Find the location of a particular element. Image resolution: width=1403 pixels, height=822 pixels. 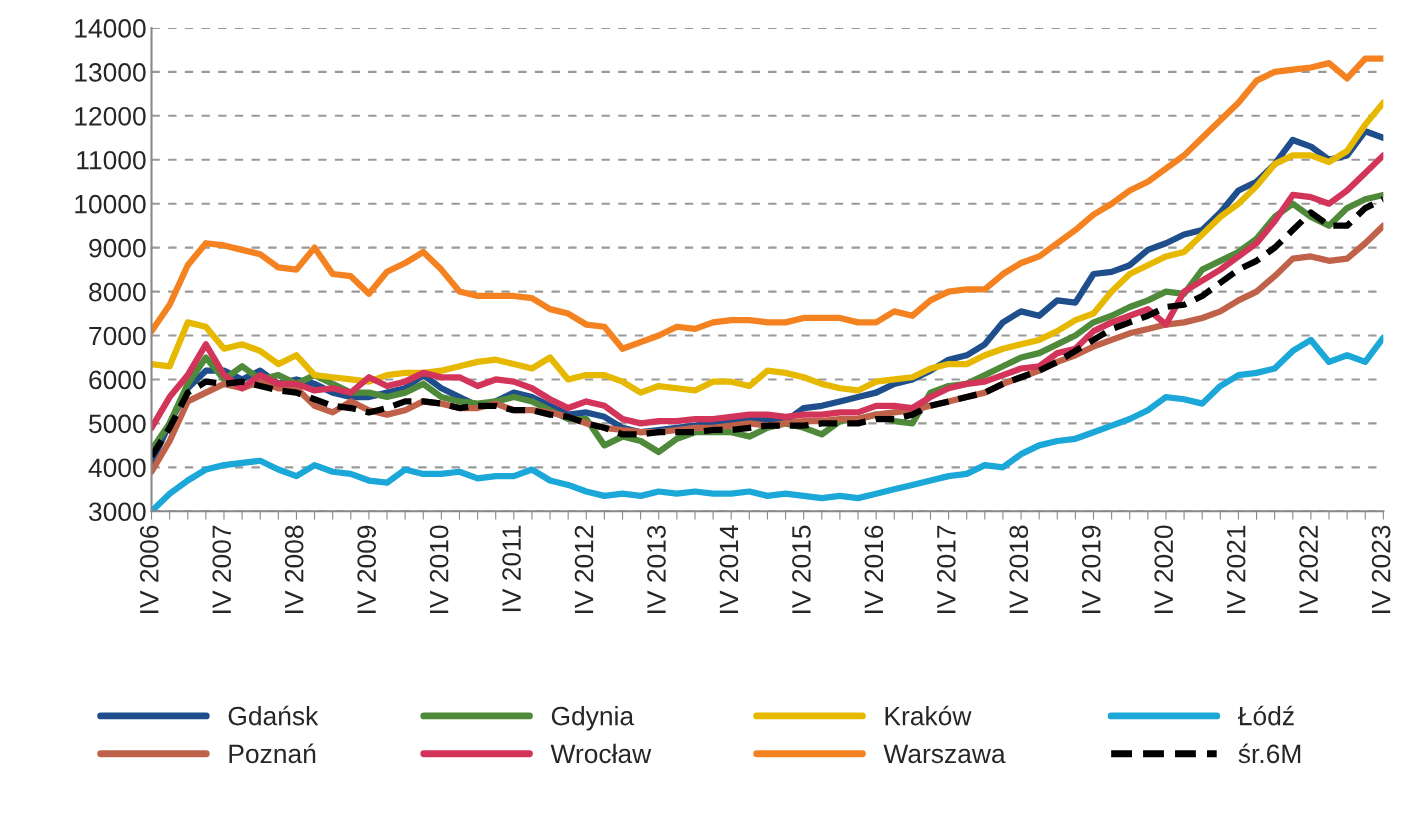

x-tick-label: IV 2019 is located at coordinates (1091, 569).